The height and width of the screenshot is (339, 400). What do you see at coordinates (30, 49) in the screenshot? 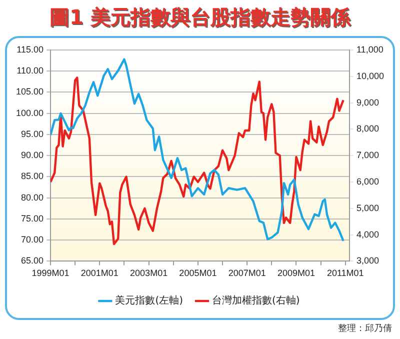
I see `y-tick-label: 115.00` at bounding box center [30, 49].